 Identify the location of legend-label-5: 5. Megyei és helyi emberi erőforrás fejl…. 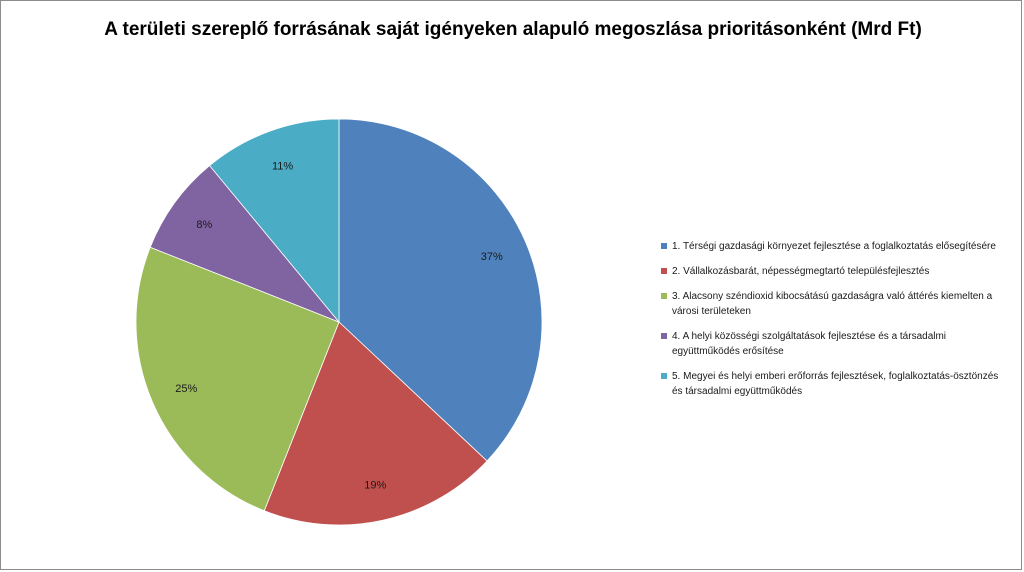
(835, 384).